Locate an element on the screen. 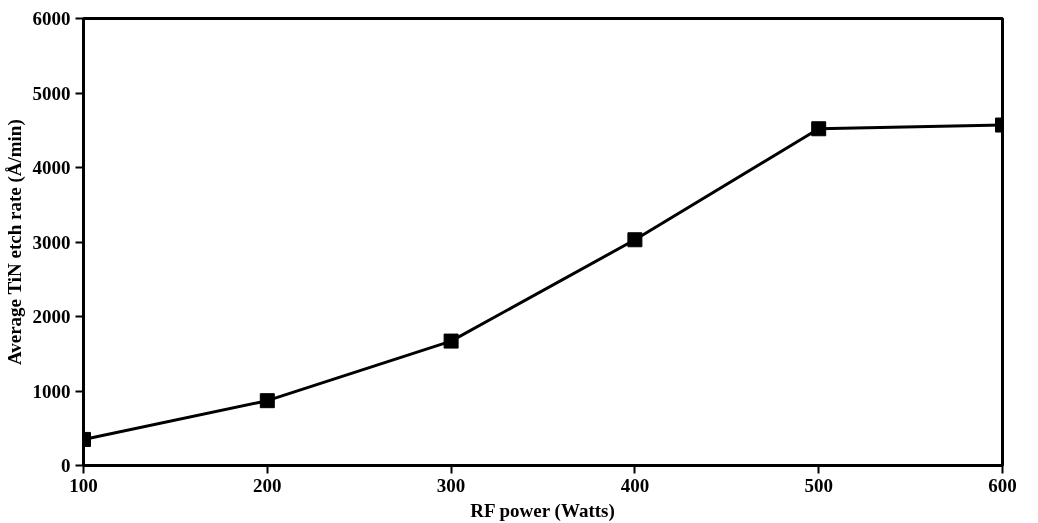  y-tick-label: 4000 is located at coordinates (51, 167).